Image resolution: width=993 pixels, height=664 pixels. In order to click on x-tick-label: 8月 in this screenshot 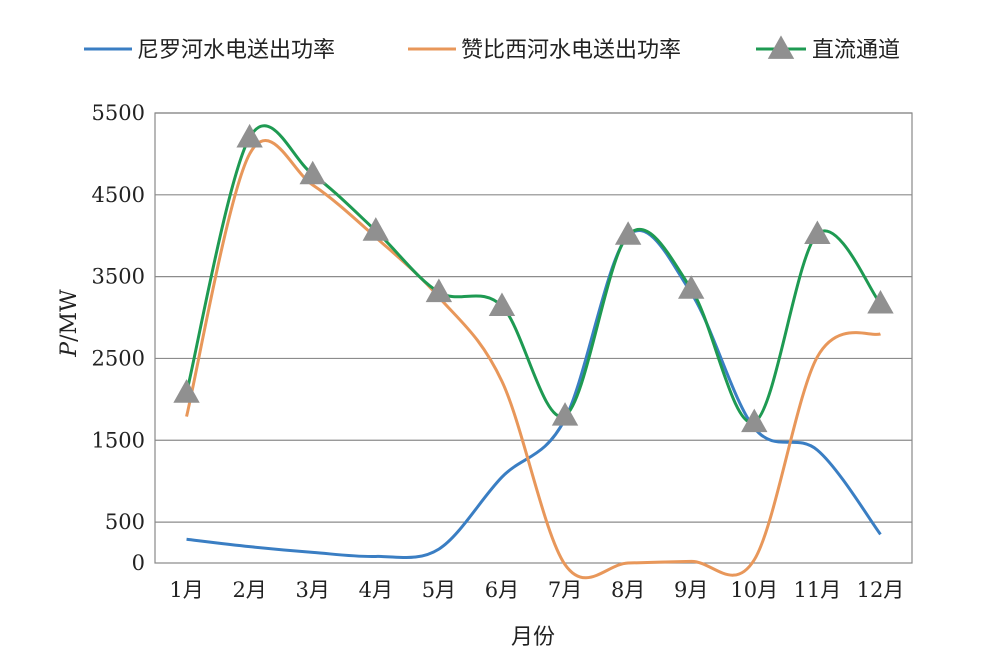, I will do `click(628, 590)`.